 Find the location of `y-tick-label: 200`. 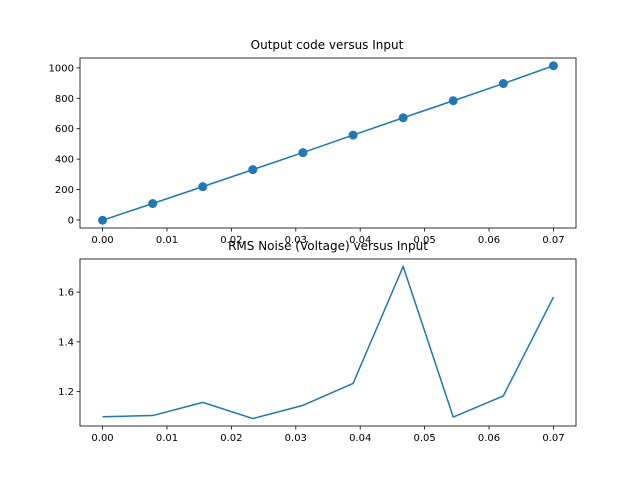

y-tick-label: 200 is located at coordinates (64, 190).